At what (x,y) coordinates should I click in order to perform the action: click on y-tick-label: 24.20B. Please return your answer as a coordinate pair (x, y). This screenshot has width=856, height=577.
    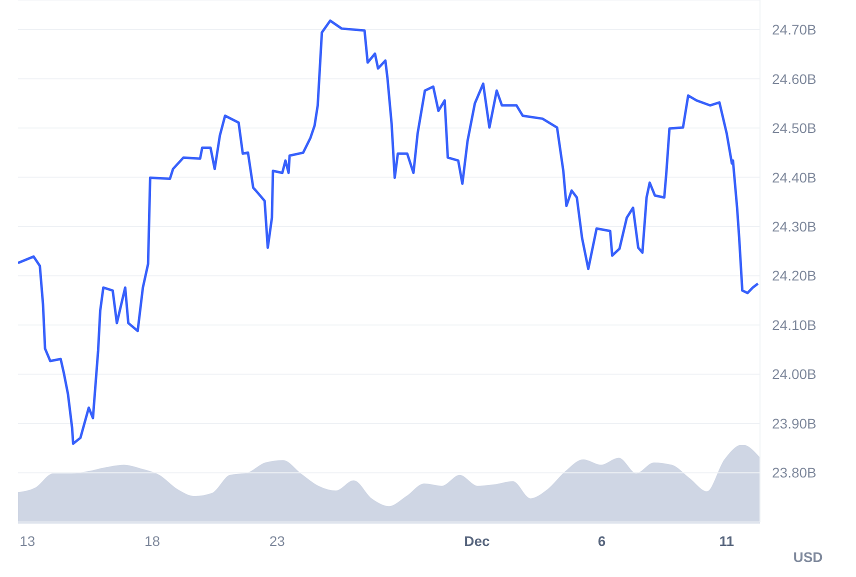
    Looking at the image, I should click on (794, 276).